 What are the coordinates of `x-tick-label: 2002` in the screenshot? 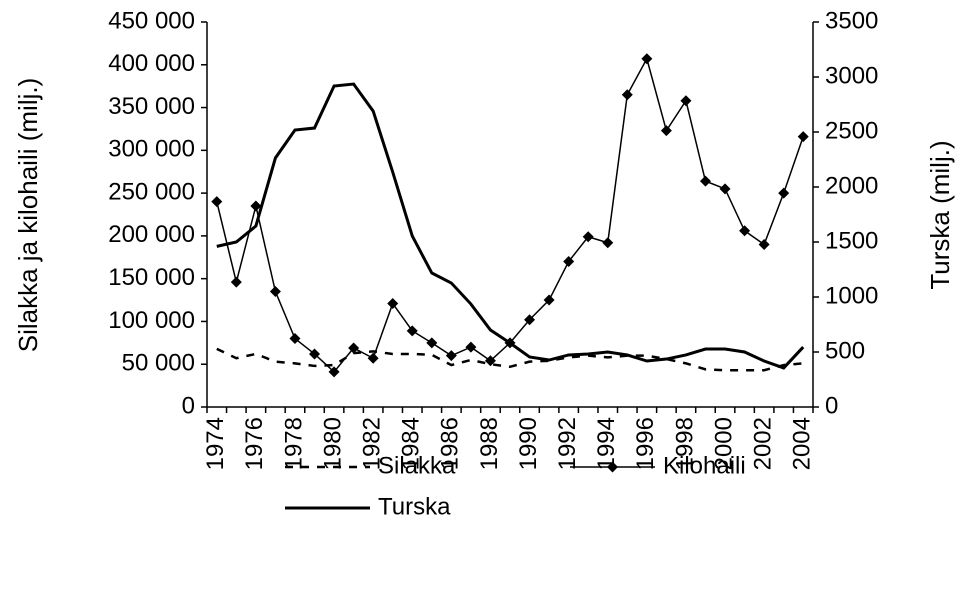 It's located at (762, 443).